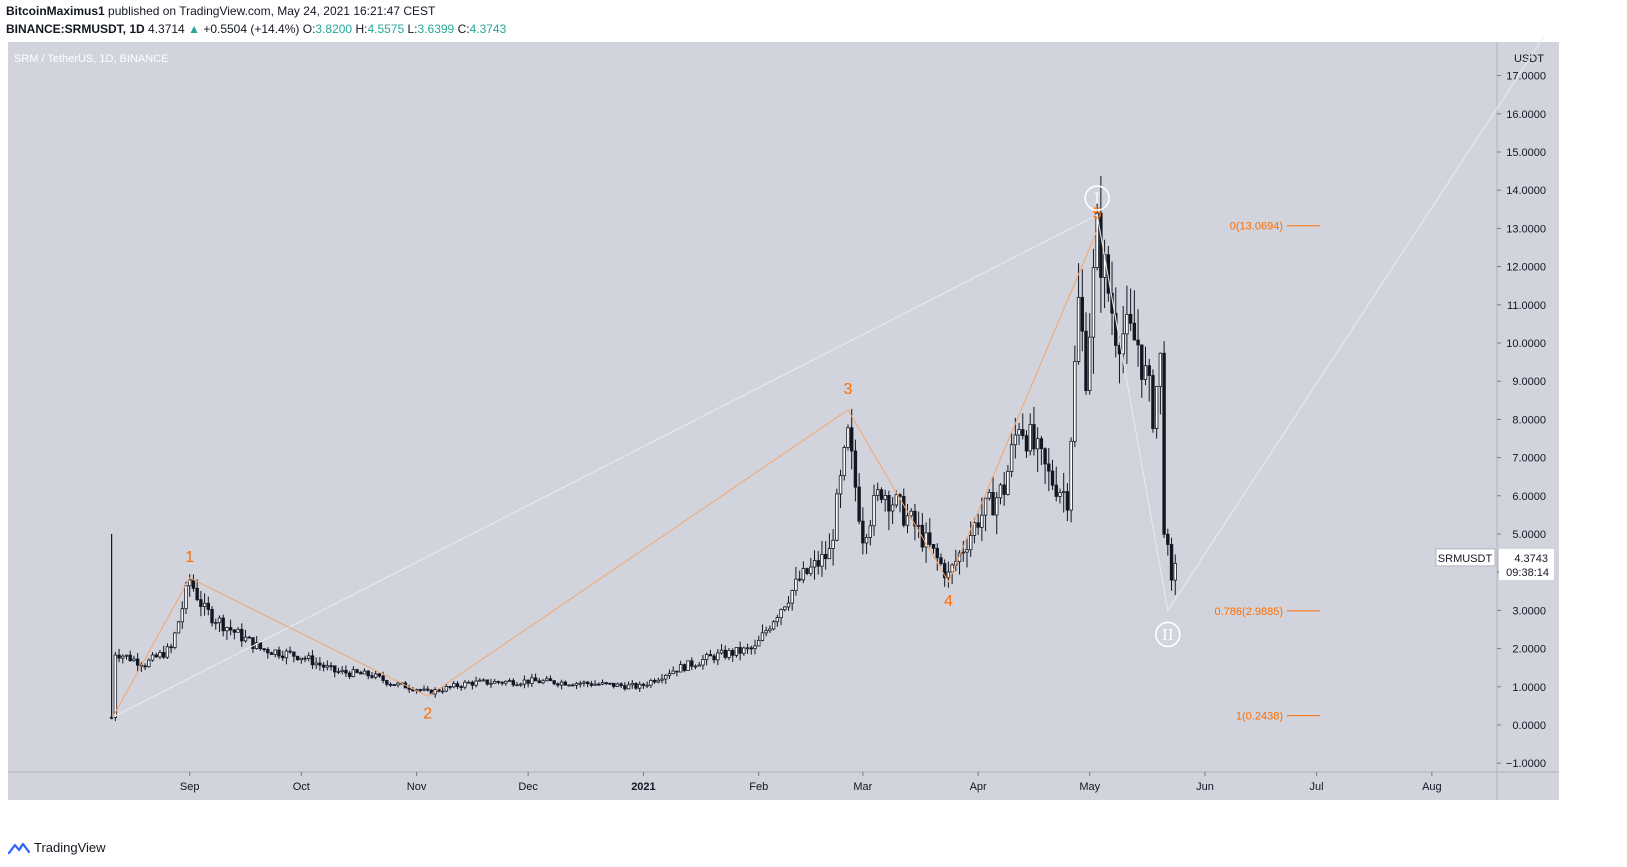 The width and height of the screenshot is (1627, 867). Describe the element at coordinates (1168, 634) in the screenshot. I see `major-wave-label-II: II` at that location.